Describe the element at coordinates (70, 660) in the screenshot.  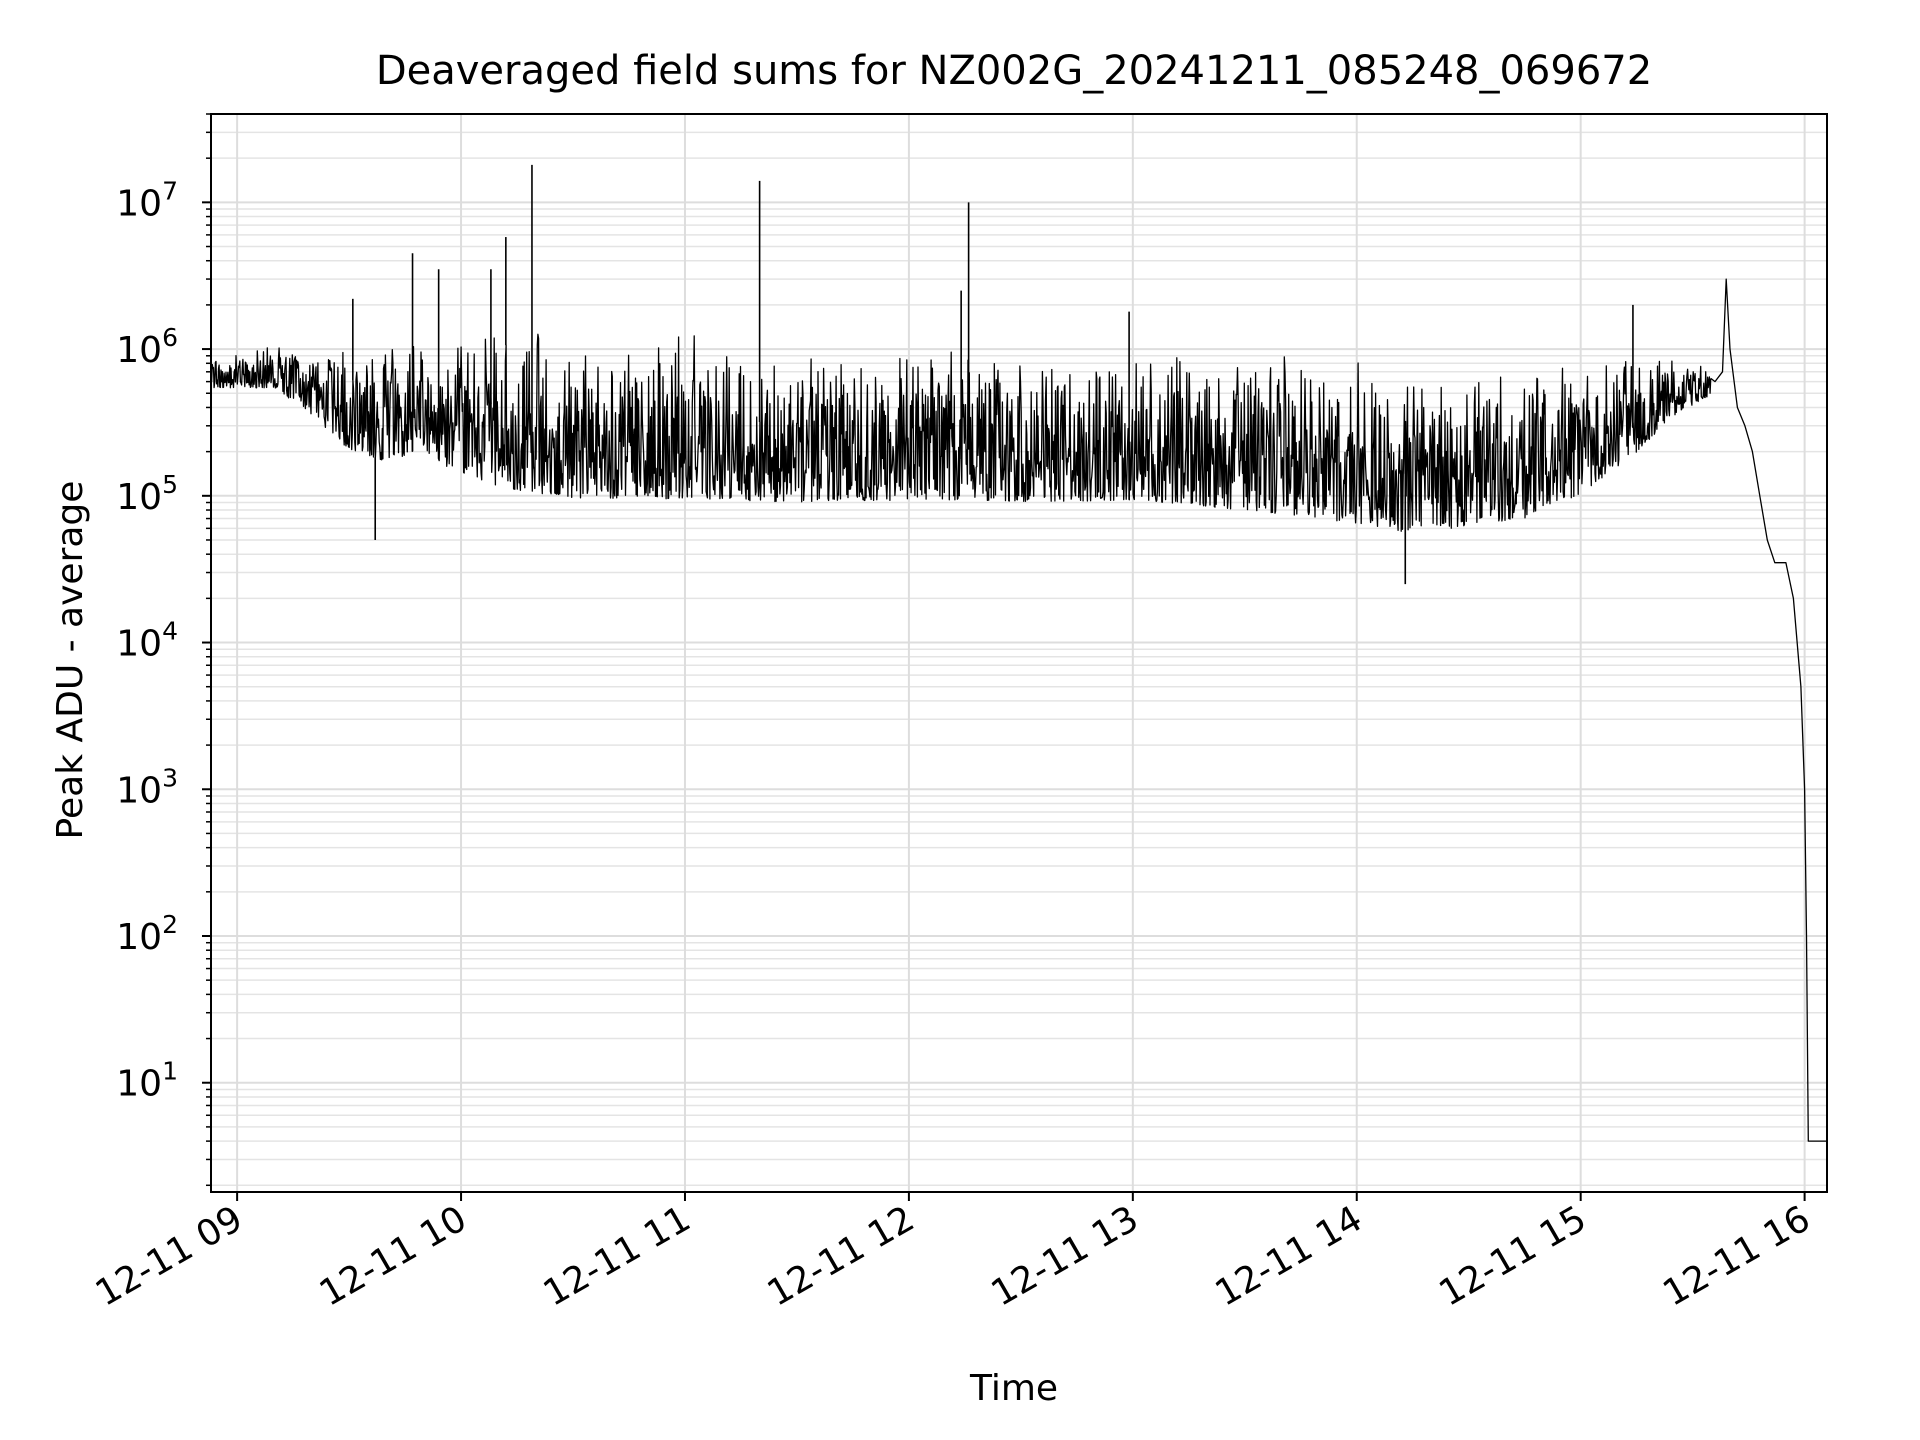
I see `y-axis-label: Peak ADU - average` at that location.